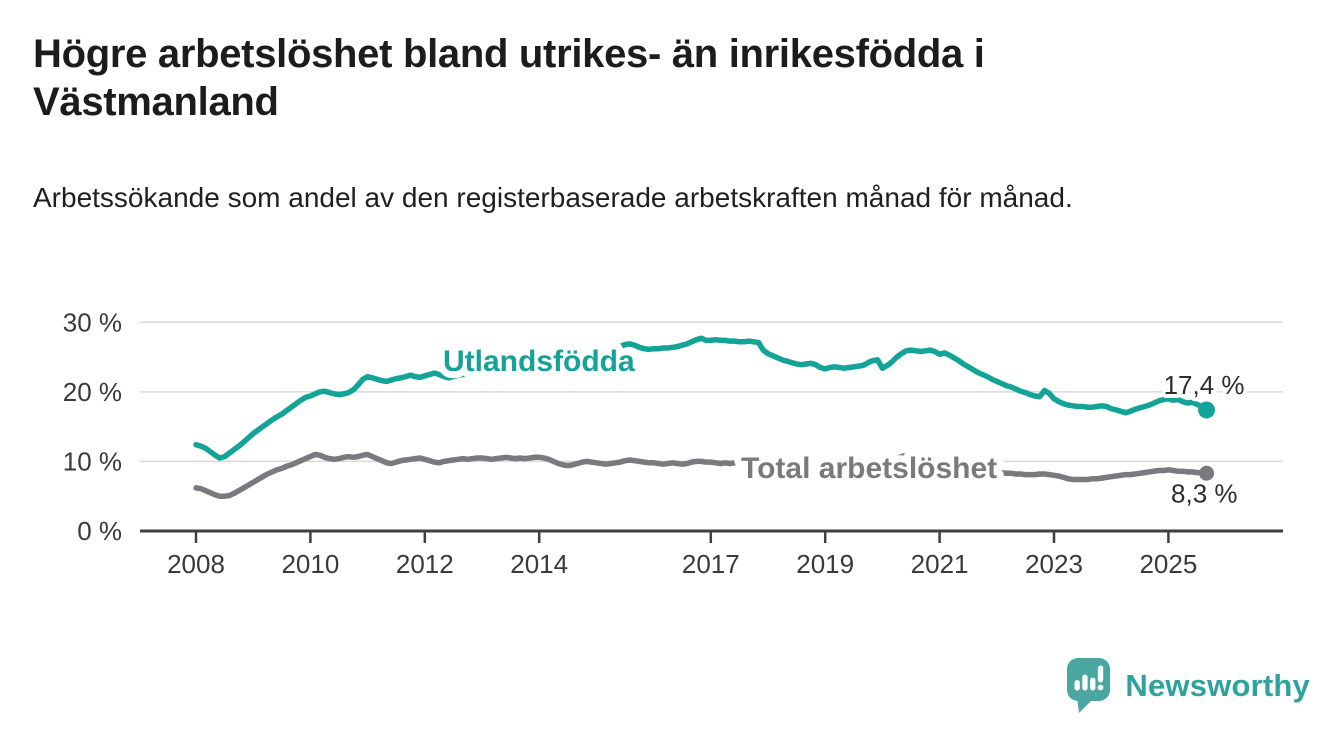 The width and height of the screenshot is (1340, 734). I want to click on series-label-total-arbetsloshet: Total arbetslöshet, so click(869, 468).